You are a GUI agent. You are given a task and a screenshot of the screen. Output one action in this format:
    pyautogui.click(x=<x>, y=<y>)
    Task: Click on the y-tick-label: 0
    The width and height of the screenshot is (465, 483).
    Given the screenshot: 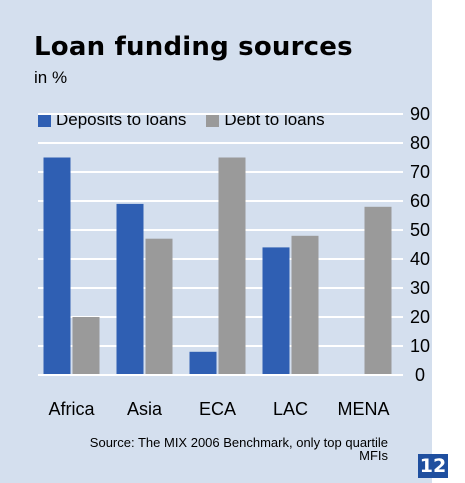 What is the action you would take?
    pyautogui.click(x=420, y=375)
    